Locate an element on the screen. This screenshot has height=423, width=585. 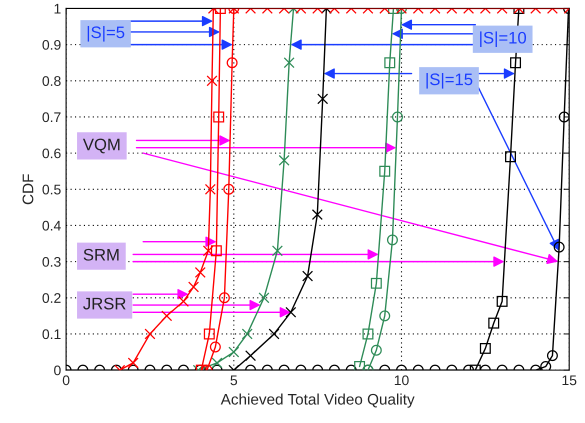
y-tick-label: 0.8 is located at coordinates (51, 81).